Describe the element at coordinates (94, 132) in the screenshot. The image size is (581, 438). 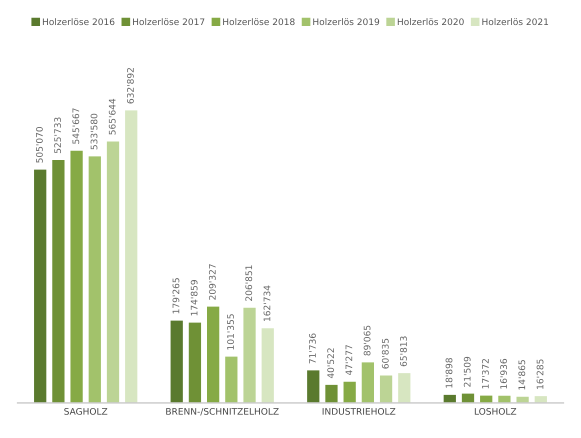
I see `data-label: 533'580` at that location.